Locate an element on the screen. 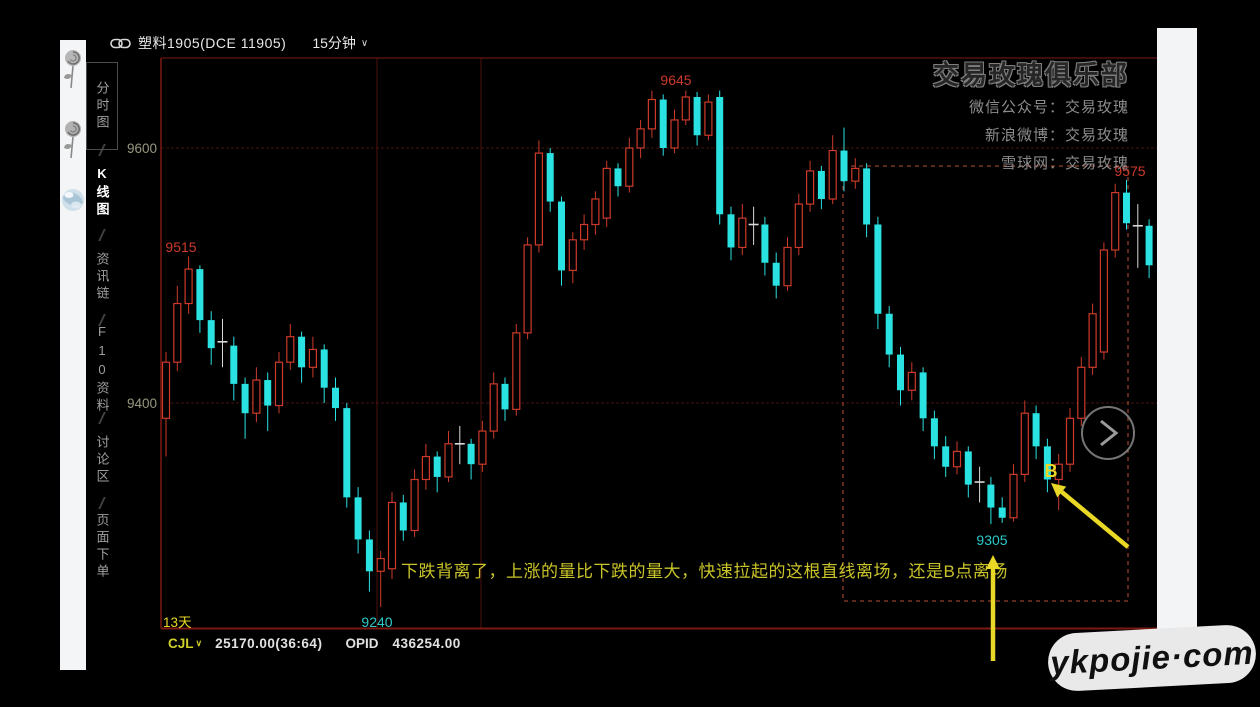  sidebar-tab-timeshare: 分时图 is located at coordinates (102, 106).